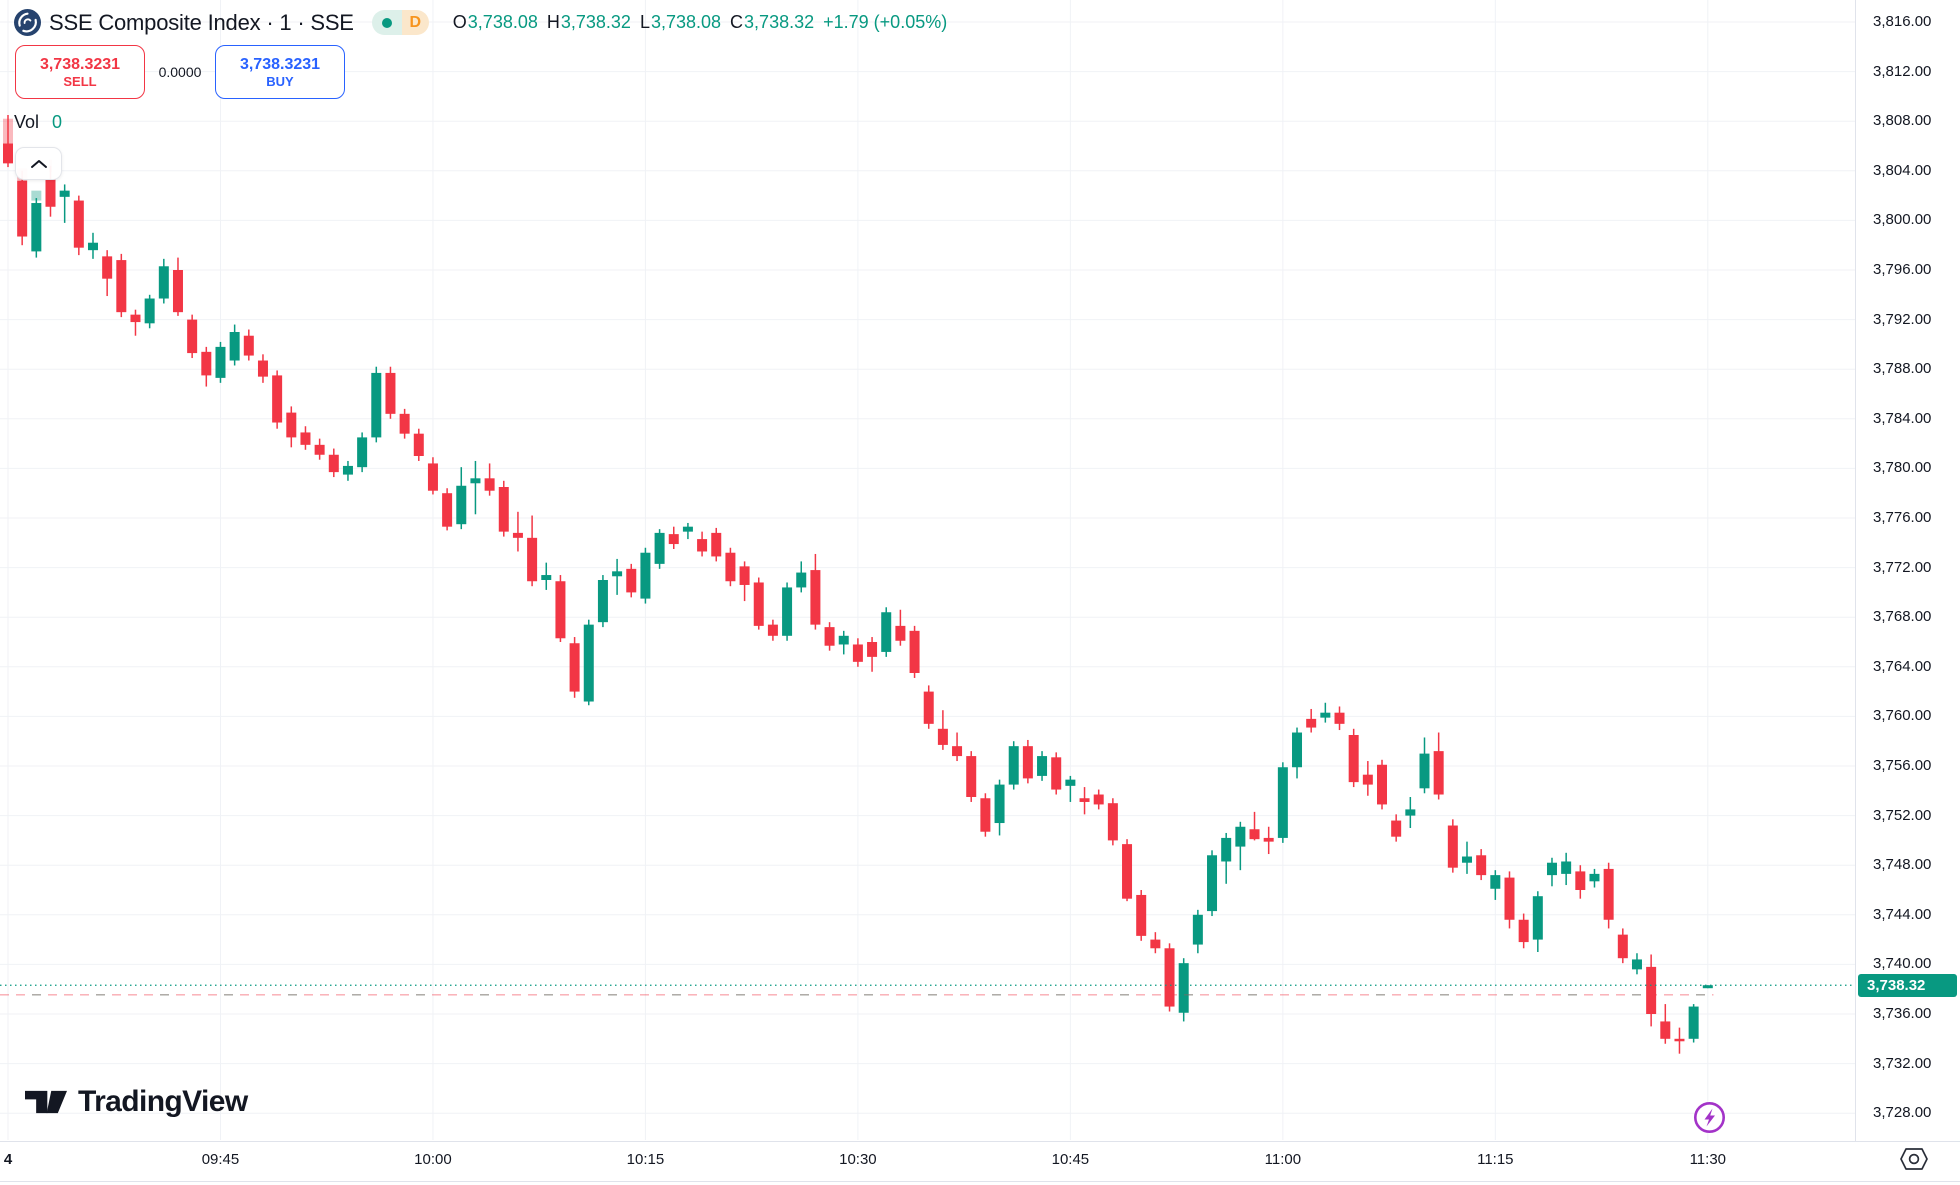 The width and height of the screenshot is (1960, 1185). What do you see at coordinates (1902, 369) in the screenshot?
I see `price-tick-label: 3,788.00` at bounding box center [1902, 369].